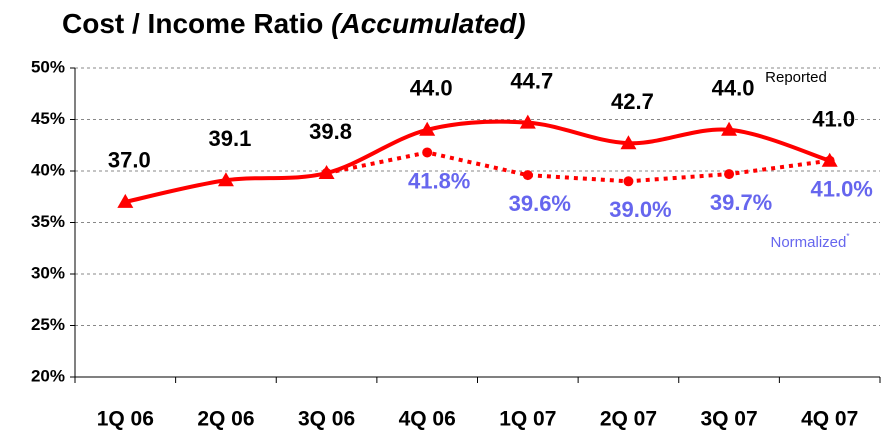  Describe the element at coordinates (628, 419) in the screenshot. I see `x-tick-label: 2Q 07` at that location.